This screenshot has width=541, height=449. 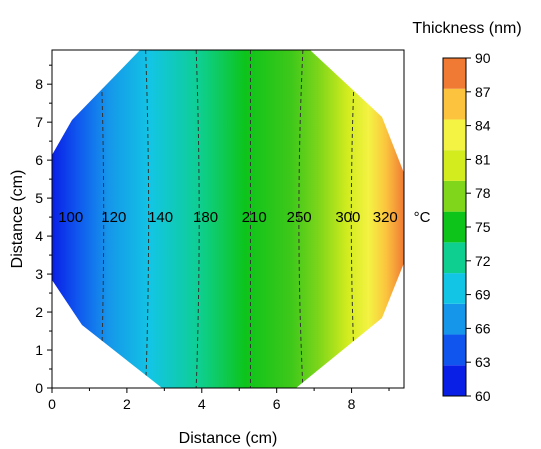 What do you see at coordinates (483, 328) in the screenshot?
I see `colorbar-tick-label: 66` at bounding box center [483, 328].